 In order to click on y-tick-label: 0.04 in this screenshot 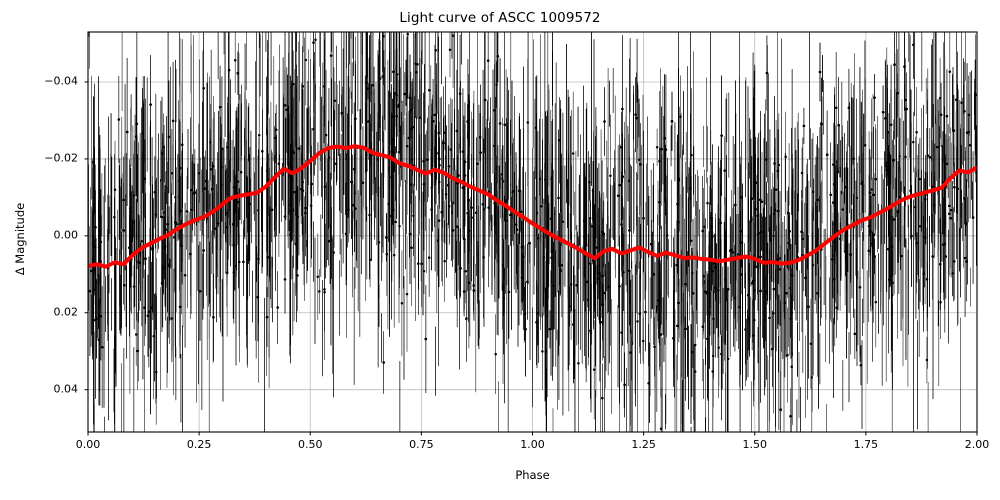, I will do `click(66, 389)`.